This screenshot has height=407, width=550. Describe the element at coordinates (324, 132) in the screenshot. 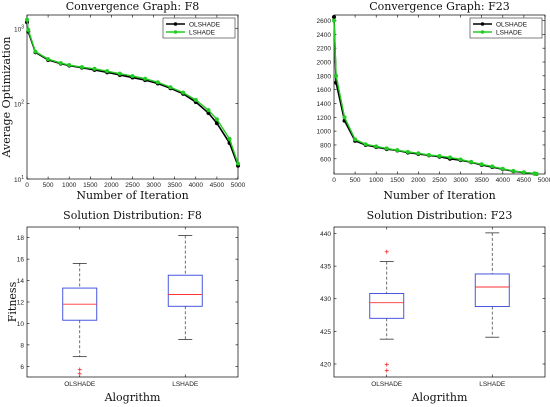

I see `y-tick-label: 1000` at that location.